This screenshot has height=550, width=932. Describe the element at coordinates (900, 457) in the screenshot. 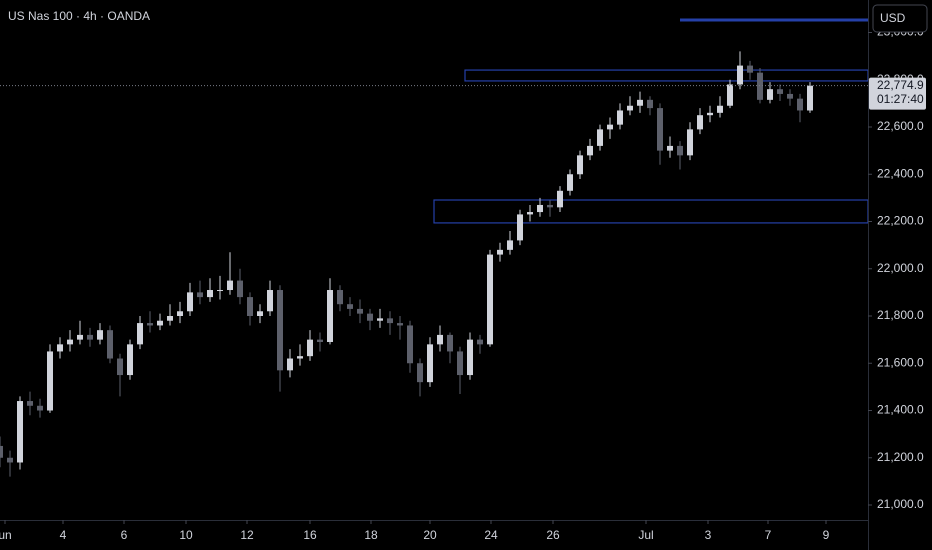

I see `y-tick-label: 21,200.0` at that location.